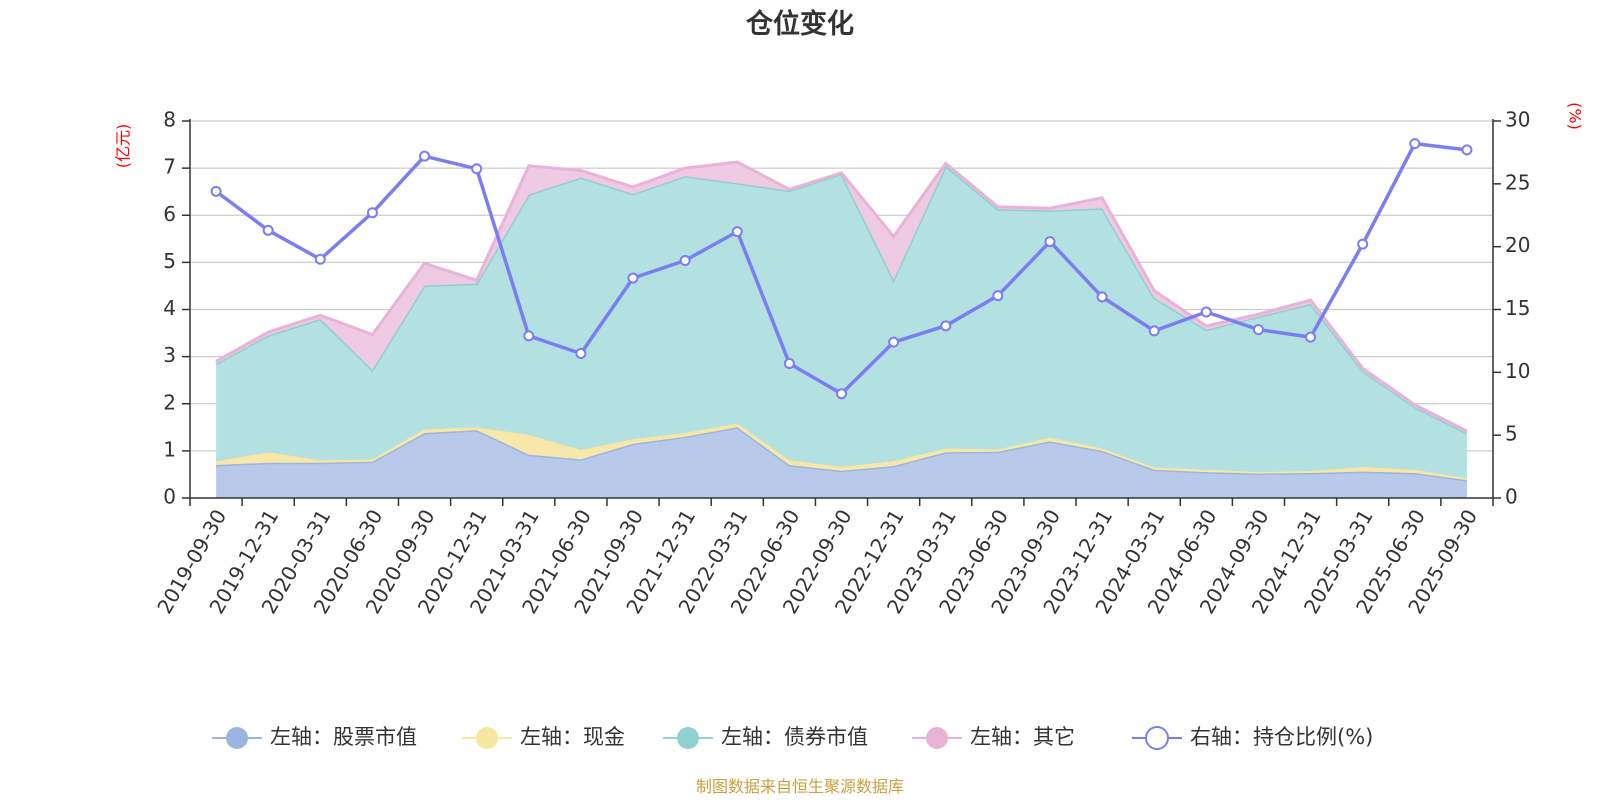 The width and height of the screenshot is (1600, 800). I want to click on left-tick-label-4: 4, so click(169, 308).